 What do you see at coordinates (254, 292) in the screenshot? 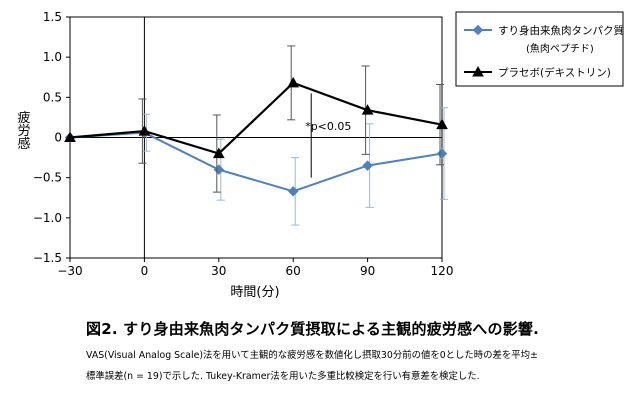
I see `x-axis-label: 時間(分)` at bounding box center [254, 292].